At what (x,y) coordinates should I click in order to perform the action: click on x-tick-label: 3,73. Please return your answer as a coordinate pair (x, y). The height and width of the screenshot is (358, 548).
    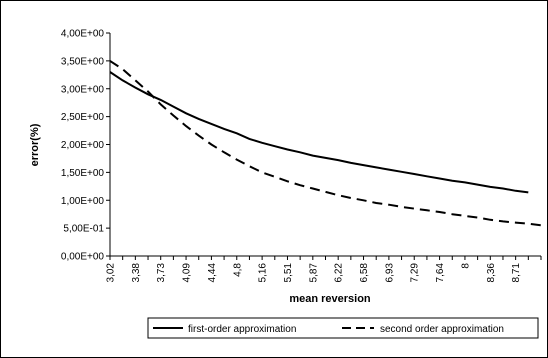
    Looking at the image, I should click on (161, 273).